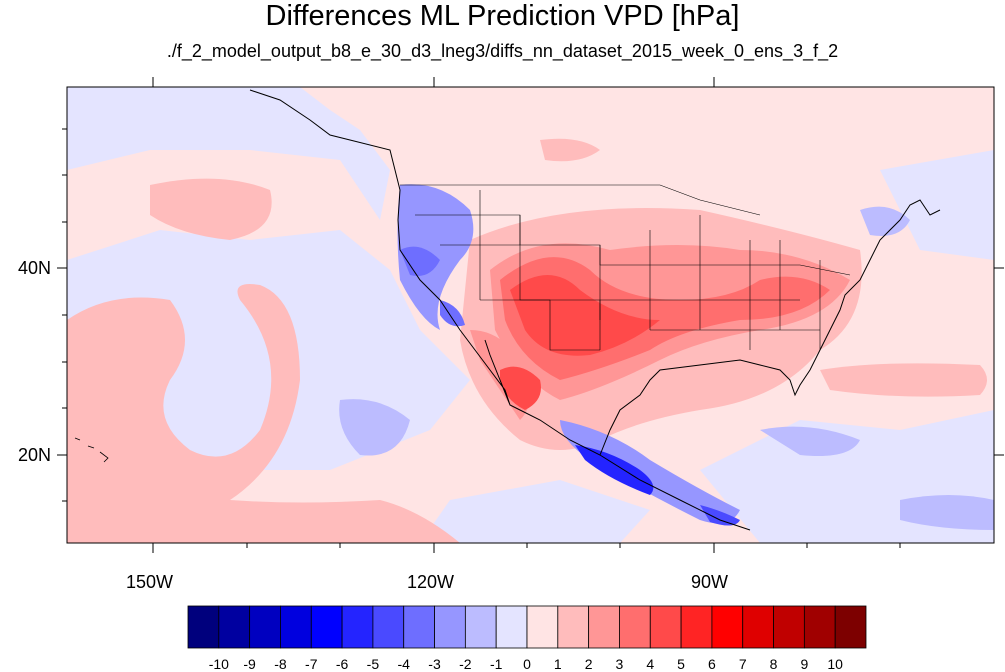 Image resolution: width=1005 pixels, height=672 pixels. Describe the element at coordinates (342, 664) in the screenshot. I see `colorbar-tick-label: -6` at that location.